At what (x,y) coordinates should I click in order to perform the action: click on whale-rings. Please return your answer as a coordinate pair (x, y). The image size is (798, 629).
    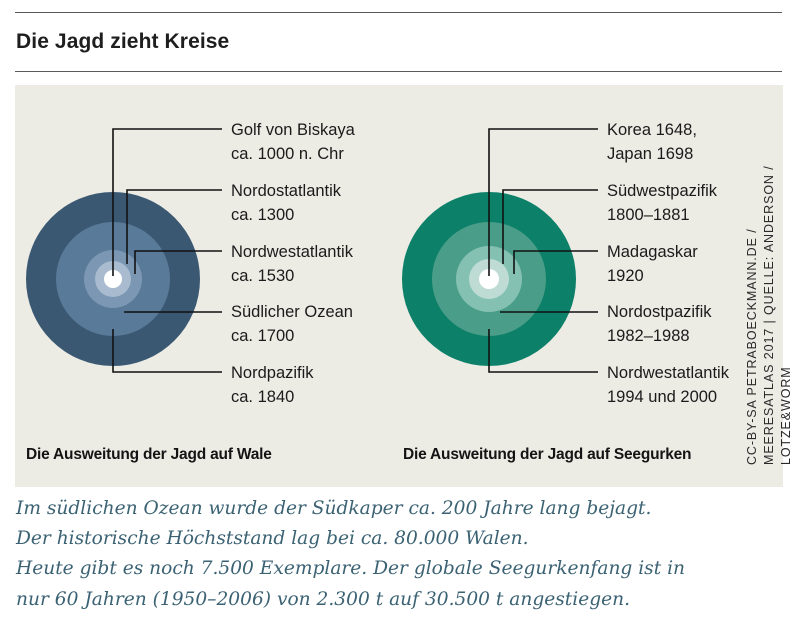
    Looking at the image, I should click on (113, 279).